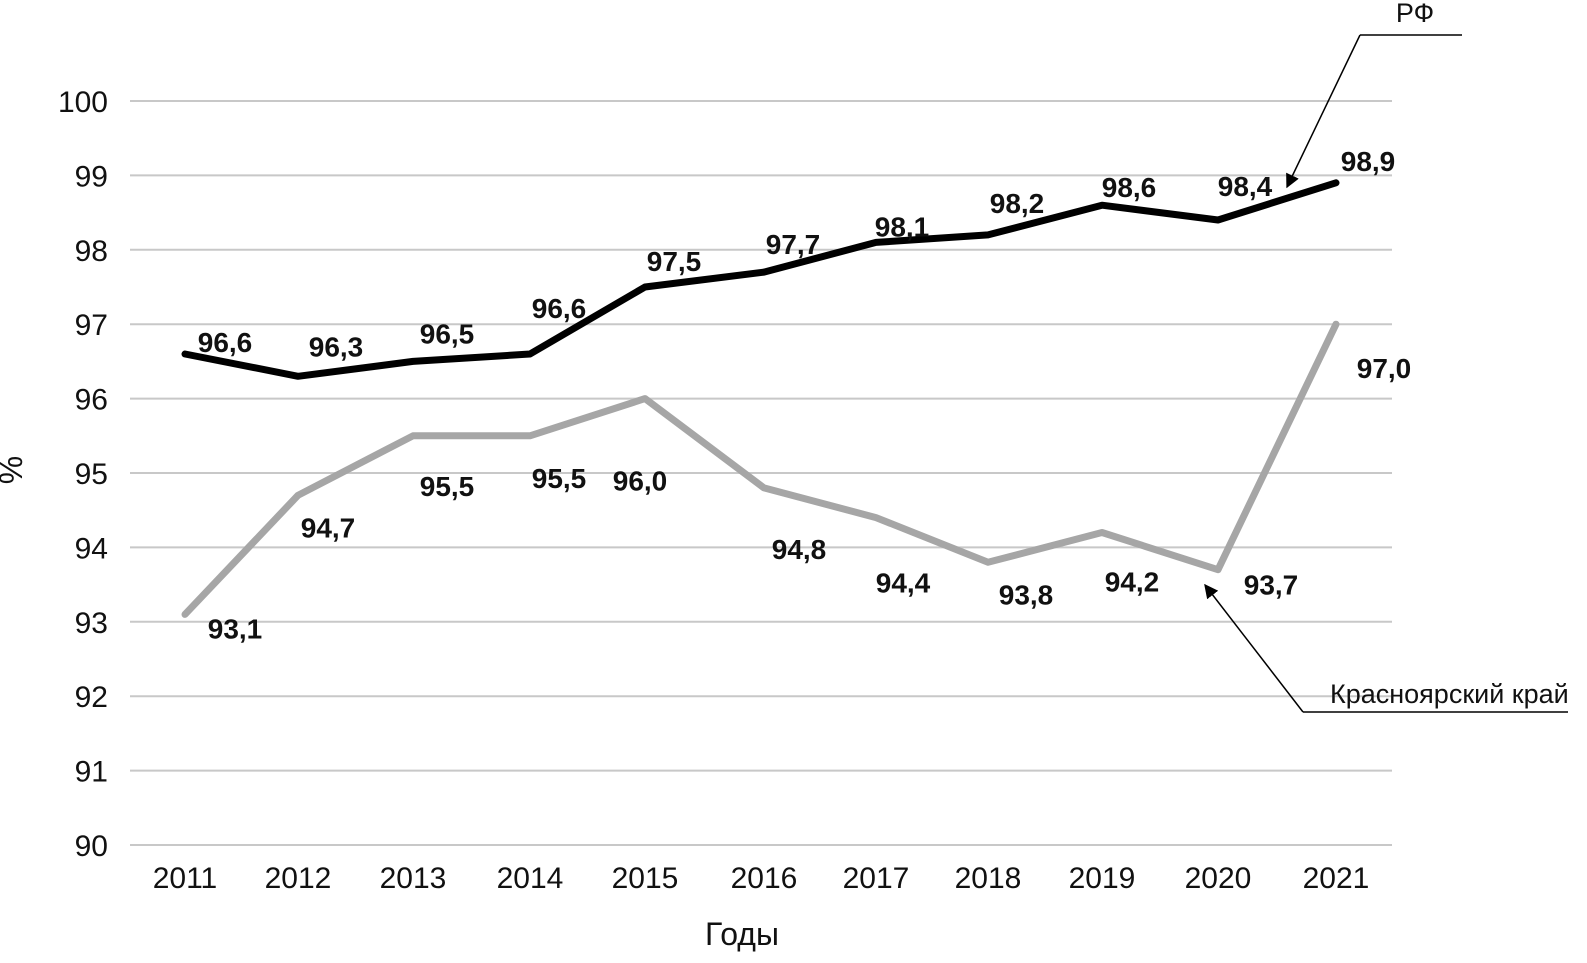 The image size is (1587, 963). What do you see at coordinates (640, 481) in the screenshot?
I see `data-label: 96,0` at bounding box center [640, 481].